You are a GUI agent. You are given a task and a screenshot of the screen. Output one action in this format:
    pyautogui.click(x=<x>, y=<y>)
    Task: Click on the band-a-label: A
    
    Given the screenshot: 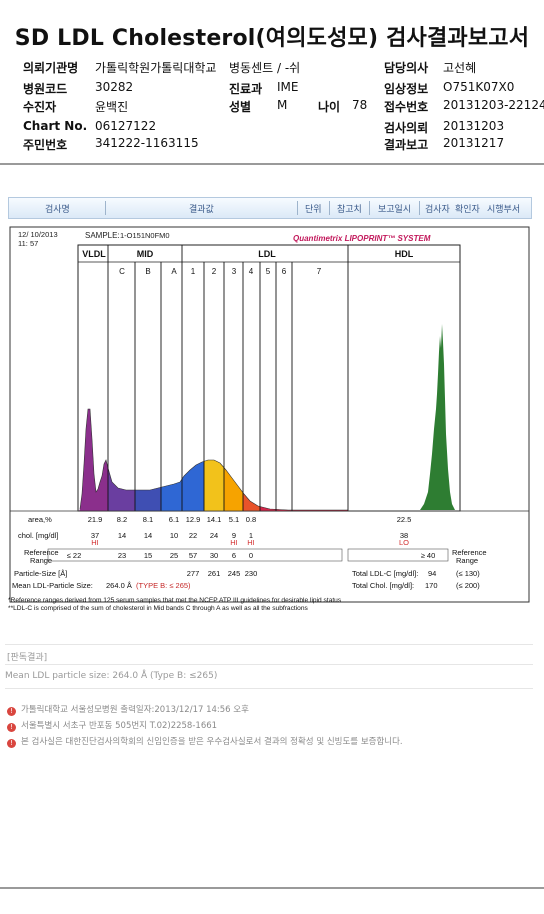 What is the action you would take?
    pyautogui.click(x=174, y=271)
    